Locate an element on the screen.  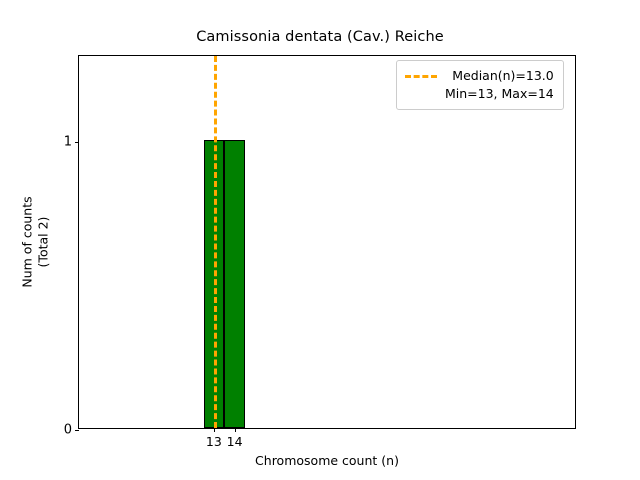
x-tick-label: 14 is located at coordinates (234, 441).